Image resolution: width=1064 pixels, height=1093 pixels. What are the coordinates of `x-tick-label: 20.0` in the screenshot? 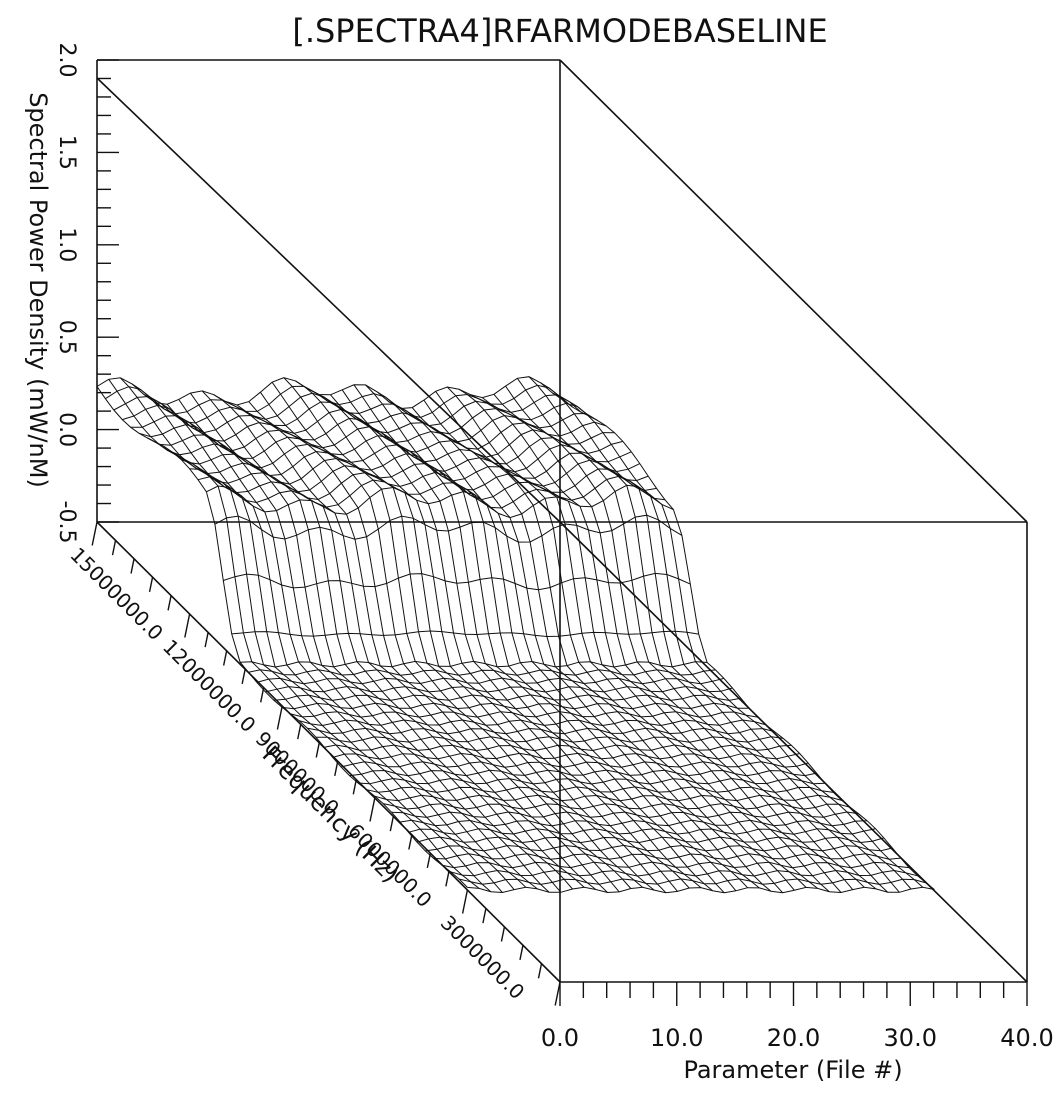 It's located at (793, 1038).